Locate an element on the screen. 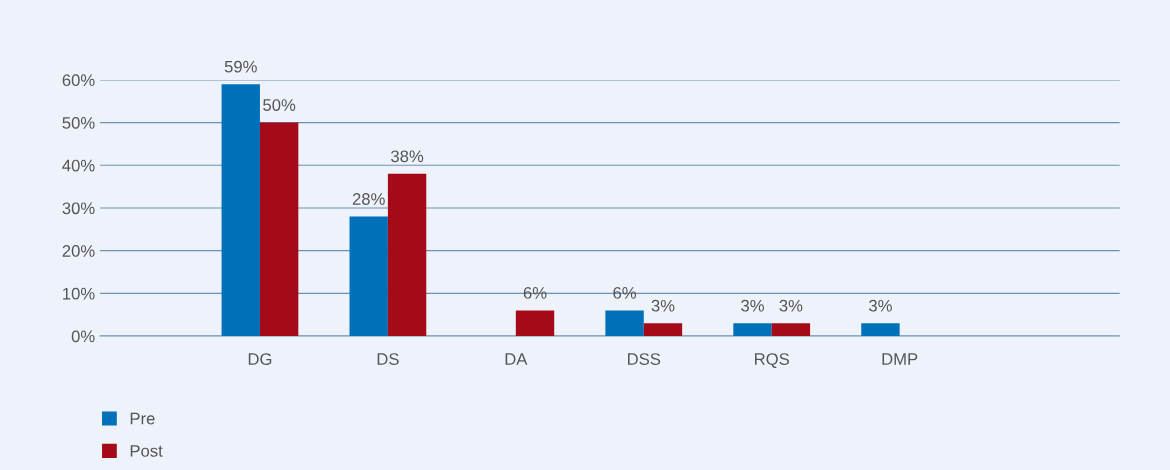  x-tick-label: DS is located at coordinates (388, 359).